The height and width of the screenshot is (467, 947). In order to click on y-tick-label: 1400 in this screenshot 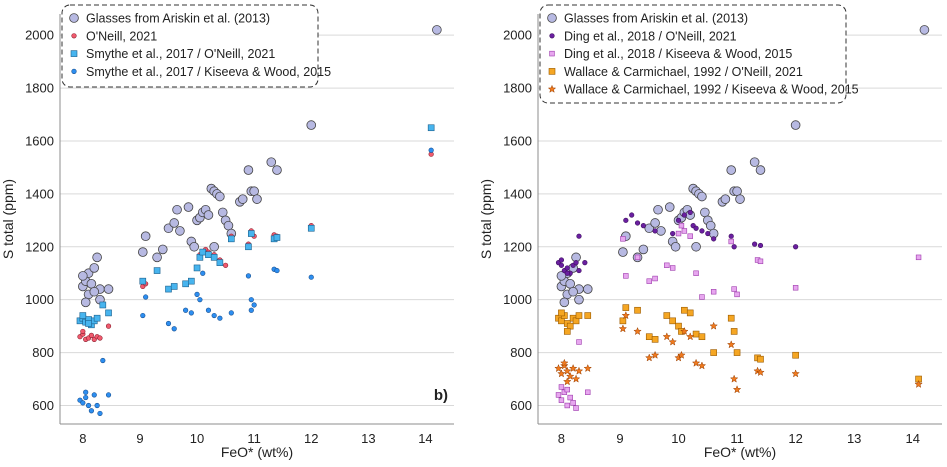, I will do `click(39, 193)`.